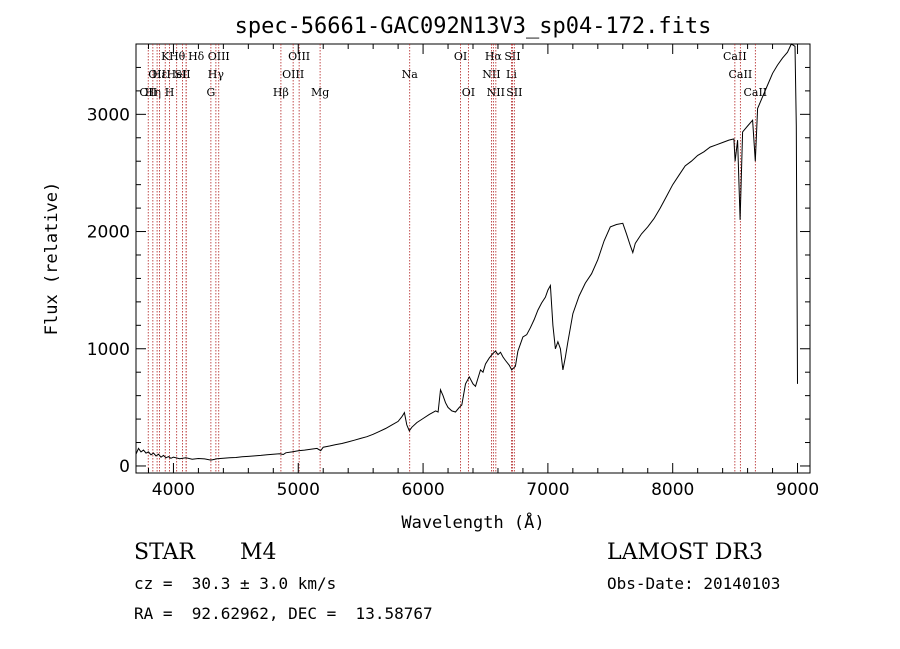  What do you see at coordinates (108, 233) in the screenshot?
I see `y-tick-label: 2000` at bounding box center [108, 233].